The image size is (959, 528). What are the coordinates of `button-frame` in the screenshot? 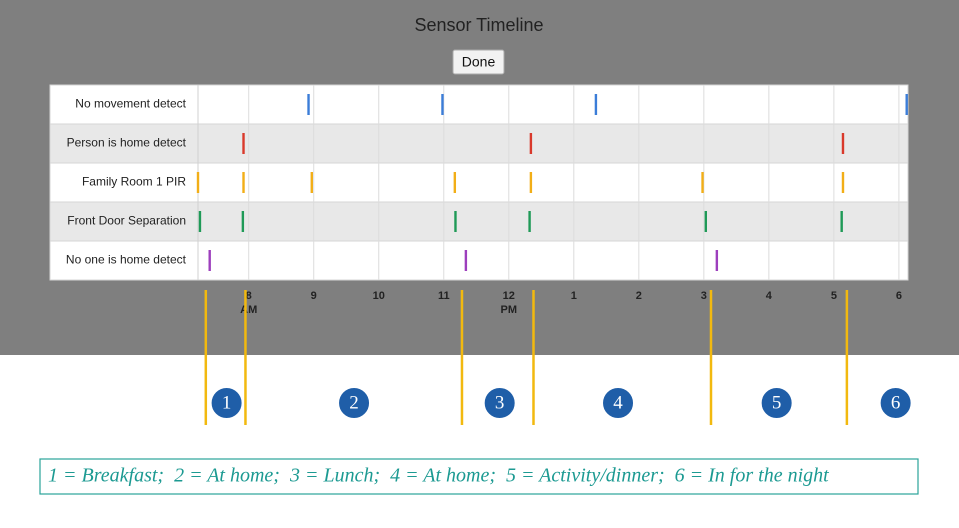 It's located at (478, 62).